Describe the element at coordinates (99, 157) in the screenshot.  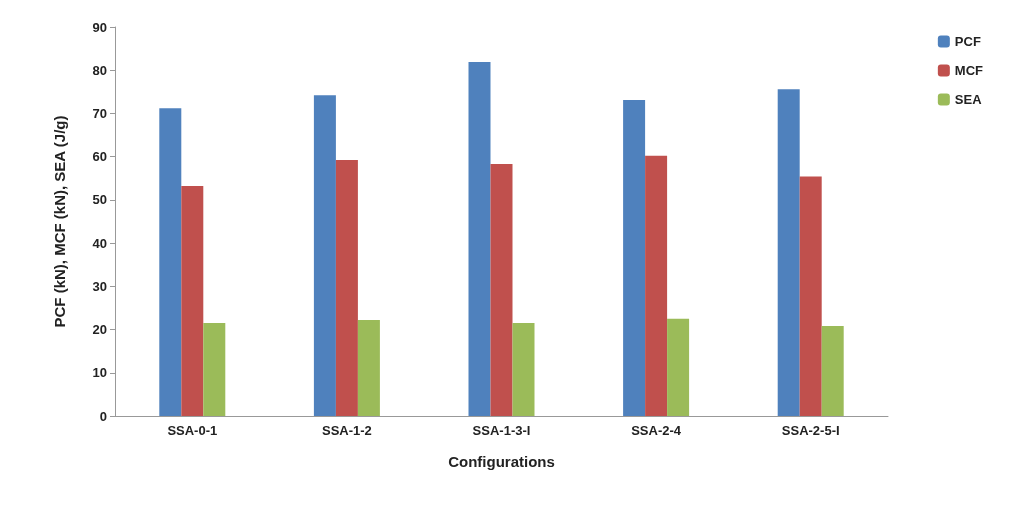
I see `y-tick-label: 60` at that location.